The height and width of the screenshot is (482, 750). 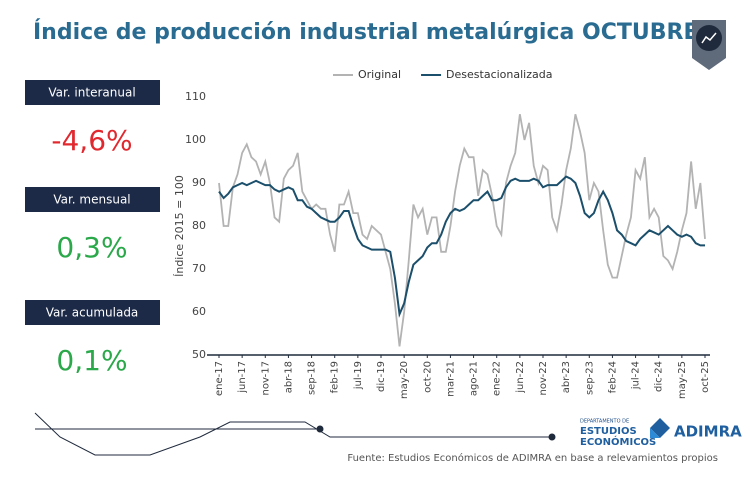 What do you see at coordinates (612, 377) in the screenshot?
I see `x-tick-label: feb-24` at bounding box center [612, 377].